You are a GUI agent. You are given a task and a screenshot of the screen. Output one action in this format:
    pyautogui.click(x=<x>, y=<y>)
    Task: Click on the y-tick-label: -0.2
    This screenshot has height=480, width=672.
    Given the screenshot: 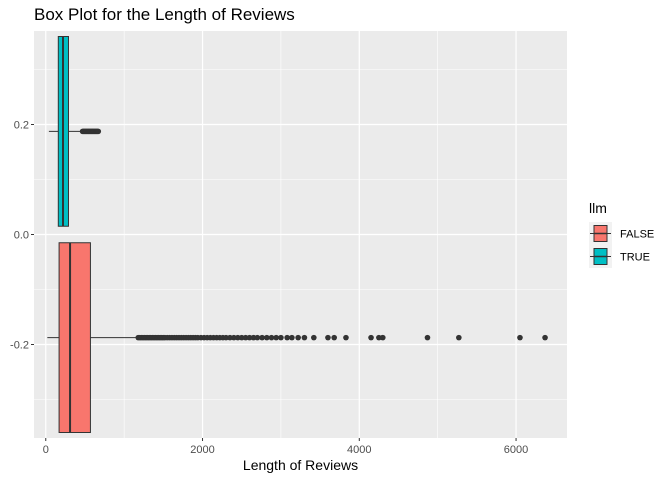 What is the action you would take?
    pyautogui.click(x=19, y=346)
    